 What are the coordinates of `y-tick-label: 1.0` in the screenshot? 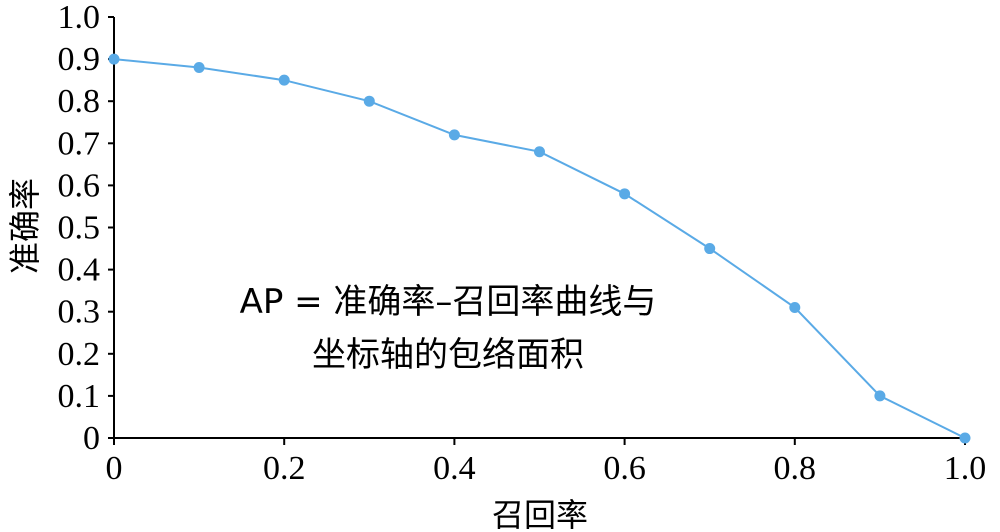 It's located at (79, 18).